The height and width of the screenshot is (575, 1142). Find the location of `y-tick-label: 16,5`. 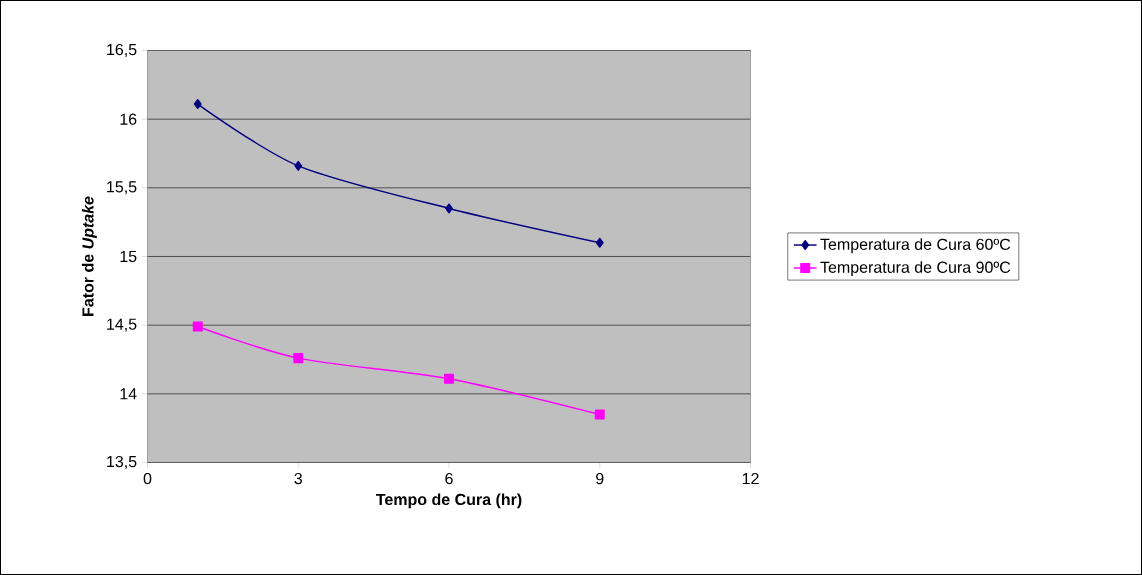

y-tick-label: 16,5 is located at coordinates (122, 50).